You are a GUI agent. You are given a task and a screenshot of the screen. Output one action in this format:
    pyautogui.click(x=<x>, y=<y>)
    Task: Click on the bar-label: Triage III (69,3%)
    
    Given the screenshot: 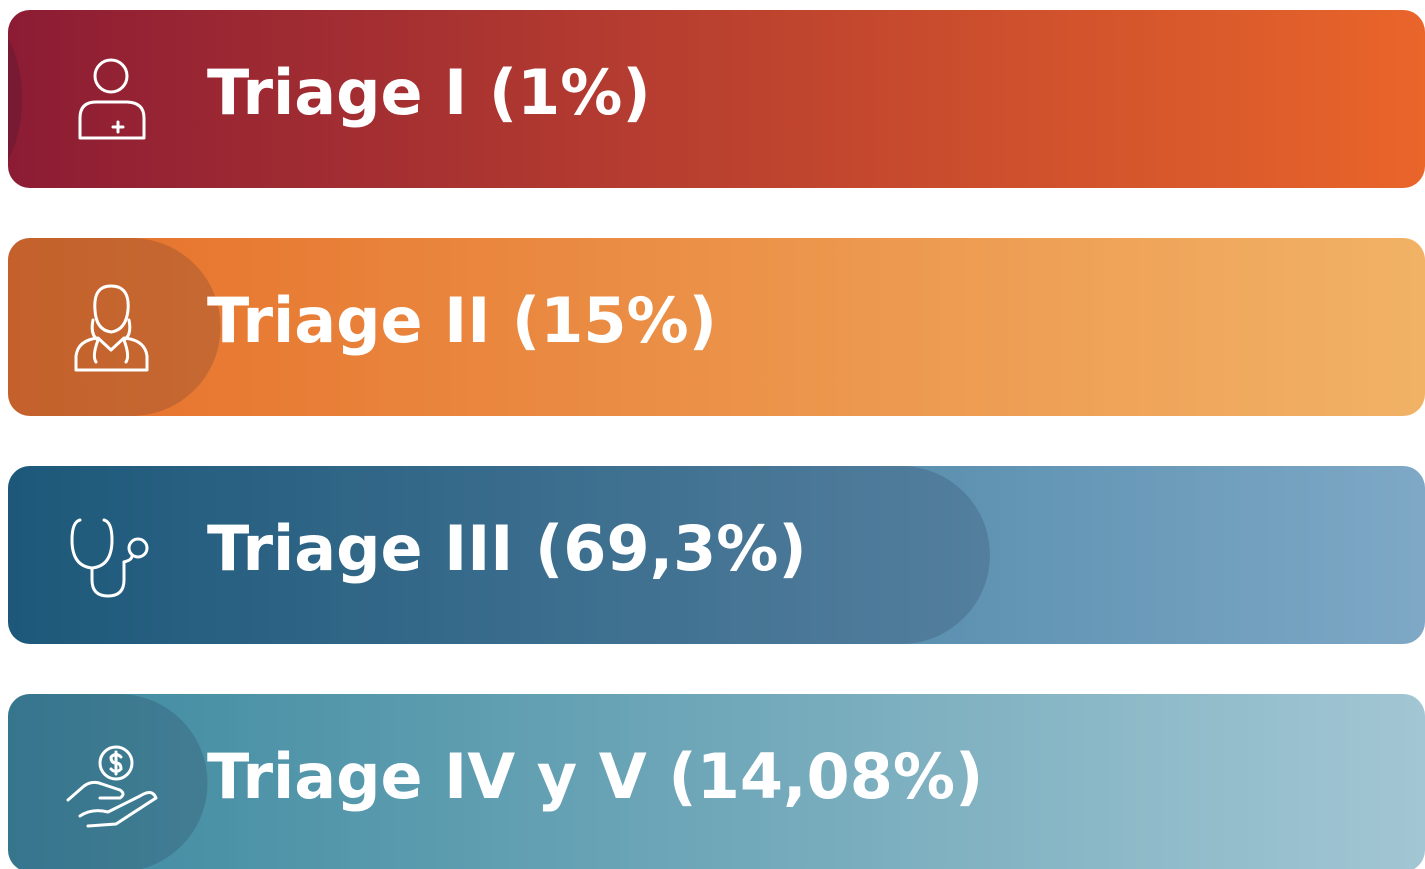 What is the action you would take?
    pyautogui.click(x=507, y=548)
    